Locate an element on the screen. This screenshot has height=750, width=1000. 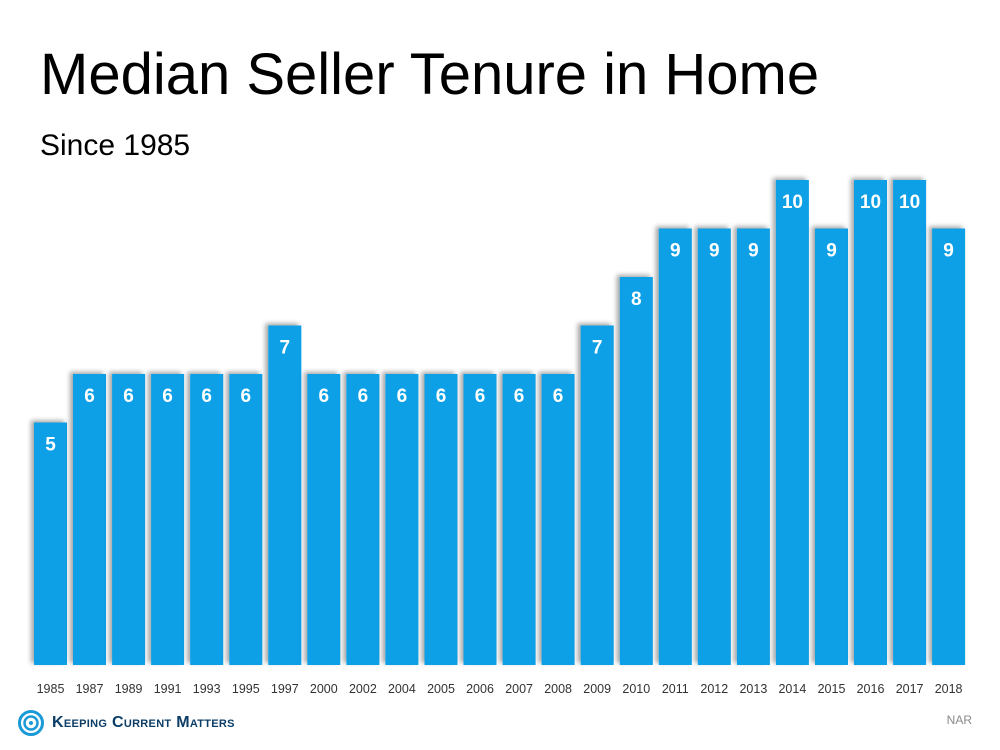
brand-name: Keeping Current Matters is located at coordinates (143, 722).